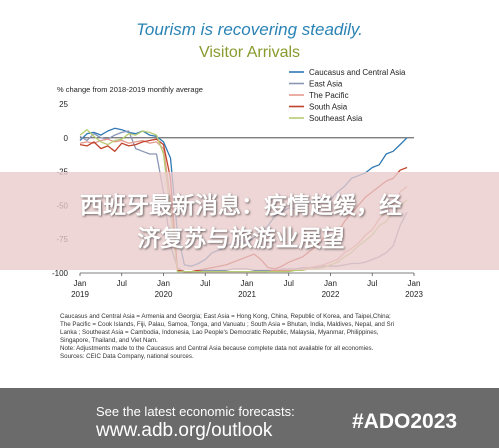  I want to click on overlay-line-1: 西班牙最新消息：疫情趋缓，经, so click(241, 206).